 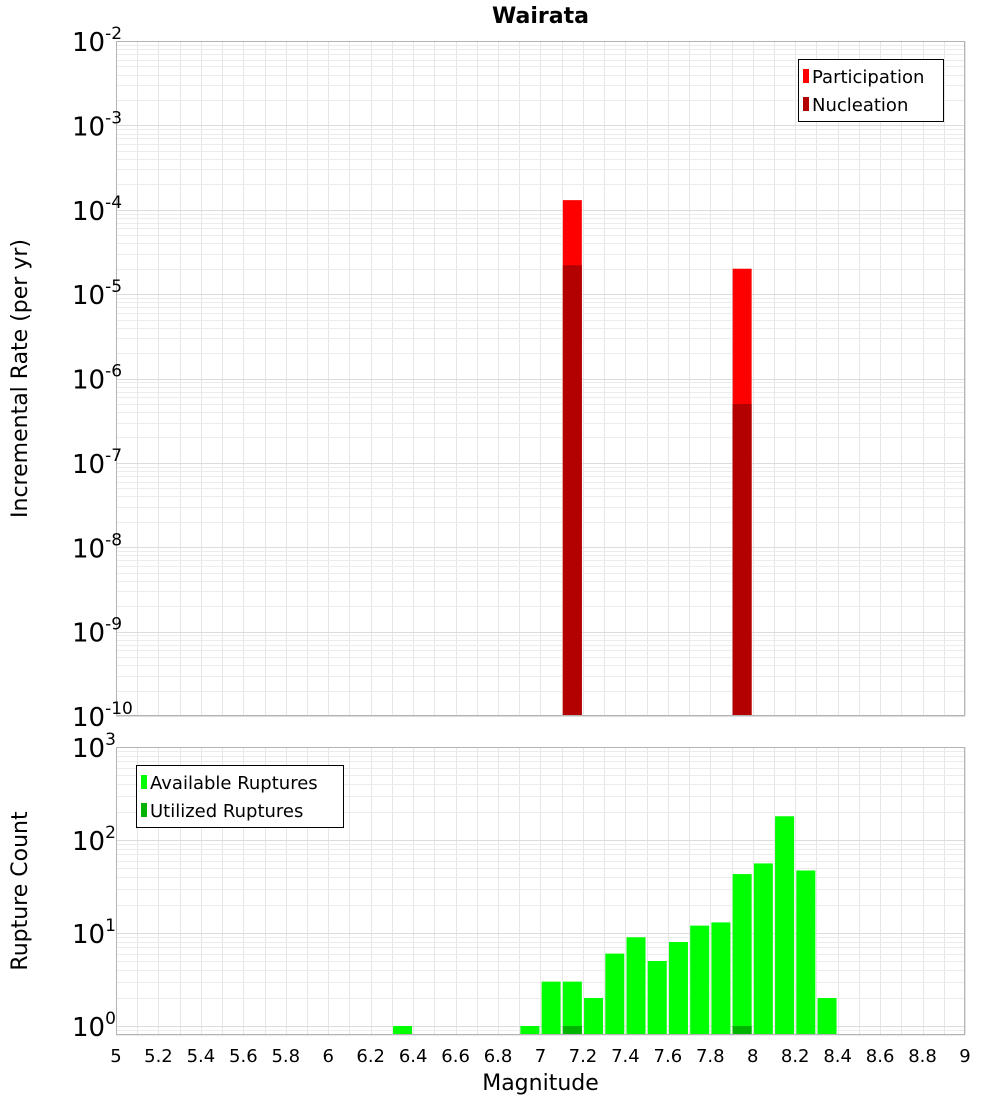 What do you see at coordinates (370, 1056) in the screenshot?
I see `chart2-x-tick-label: 6.2` at bounding box center [370, 1056].